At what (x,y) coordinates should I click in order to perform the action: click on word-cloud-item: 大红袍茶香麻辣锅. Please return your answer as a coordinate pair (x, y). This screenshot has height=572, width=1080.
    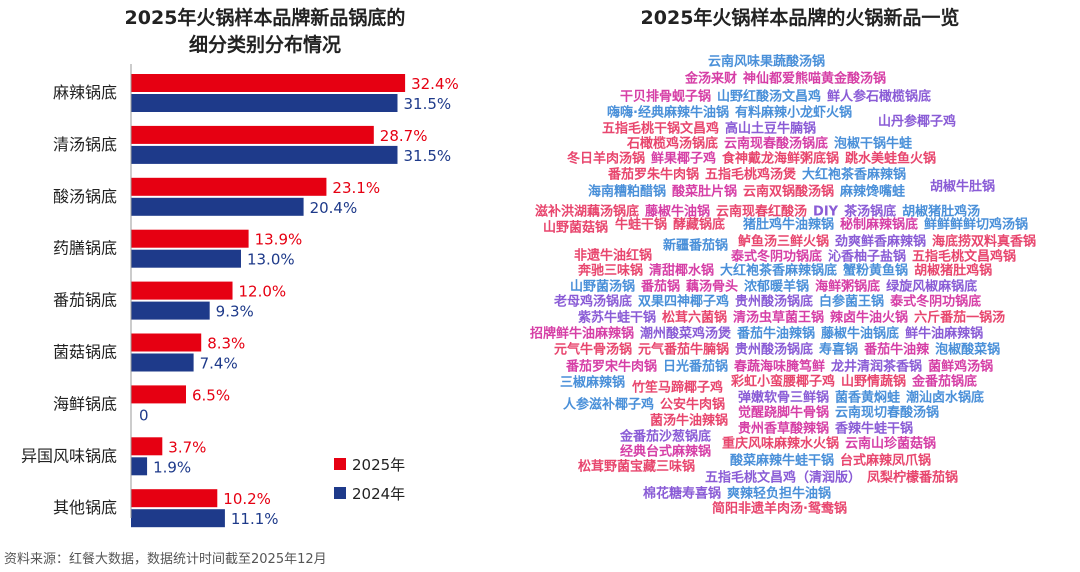
    Looking at the image, I should click on (854, 175).